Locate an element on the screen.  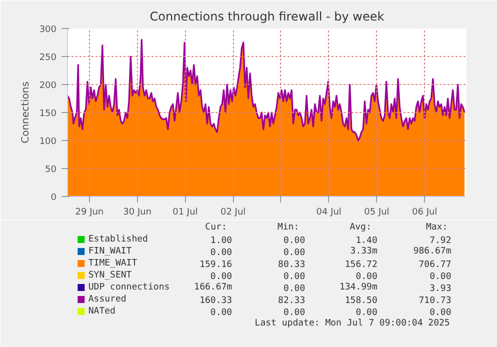
text: Last update: Mon Jul 7 09:00:04 2025 is located at coordinates (352, 323).